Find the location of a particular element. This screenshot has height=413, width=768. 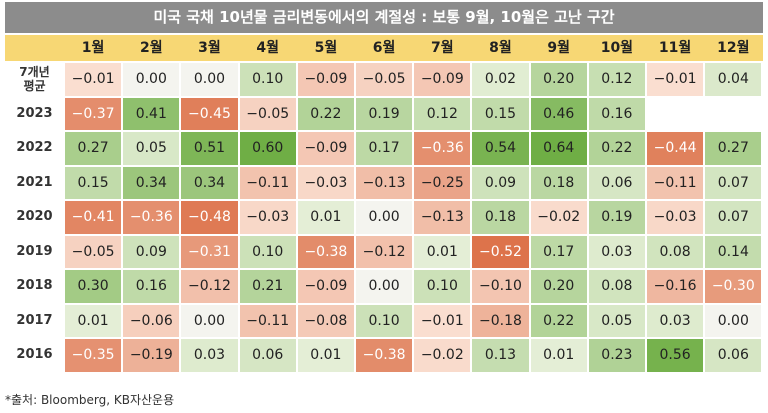

heatmap-cell: 0.16 is located at coordinates (616, 113).